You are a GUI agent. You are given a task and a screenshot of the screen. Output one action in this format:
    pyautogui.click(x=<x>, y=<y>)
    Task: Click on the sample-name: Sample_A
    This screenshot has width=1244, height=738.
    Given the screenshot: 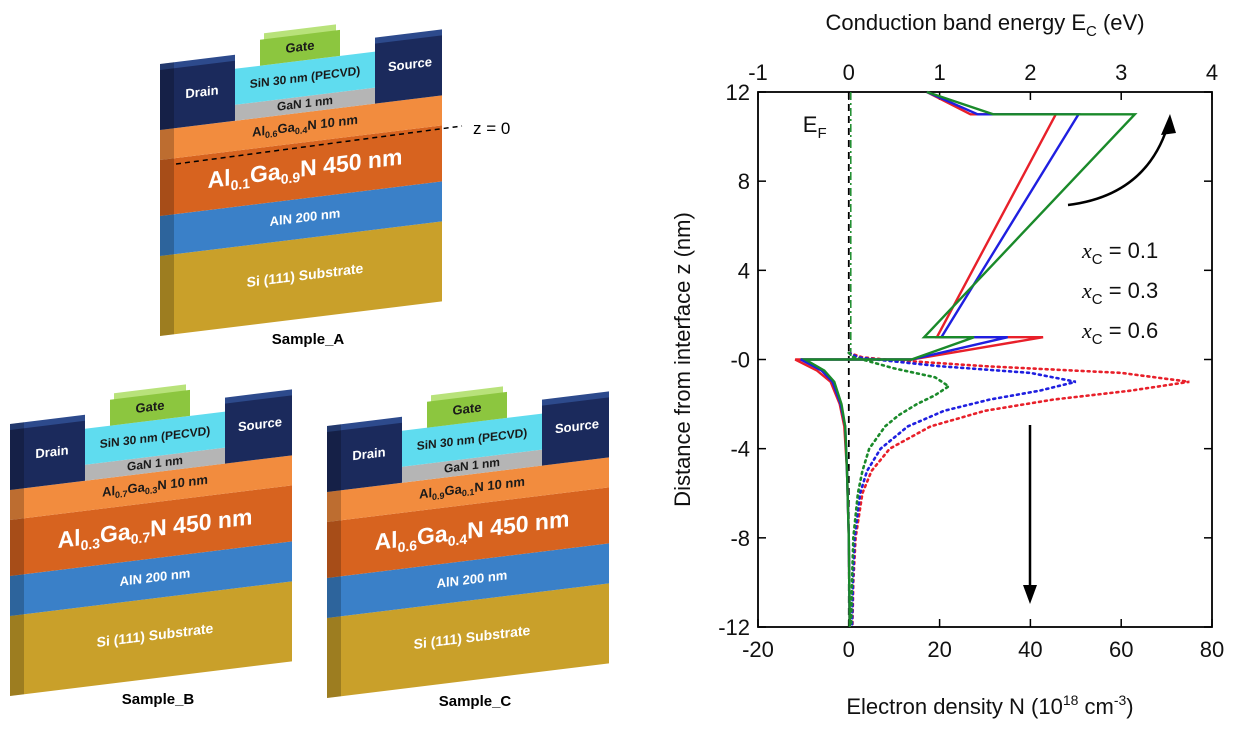 What is the action you would take?
    pyautogui.click(x=308, y=339)
    